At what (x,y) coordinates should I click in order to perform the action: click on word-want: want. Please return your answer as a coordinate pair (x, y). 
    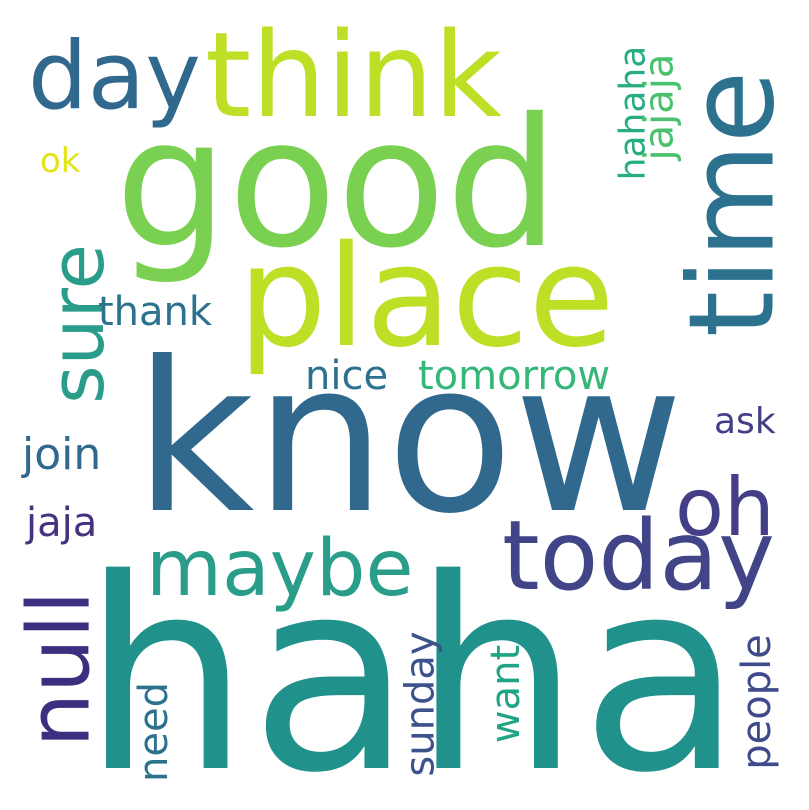
    Looking at the image, I should click on (506, 694).